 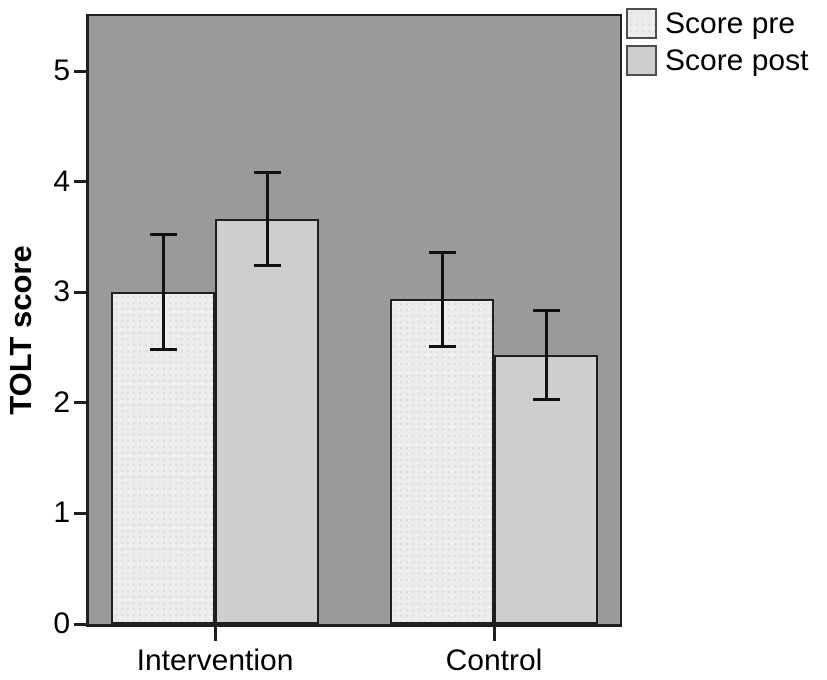 What do you see at coordinates (267, 173) in the screenshot?
I see `error-bar-cap-top-intervention-score-post` at bounding box center [267, 173].